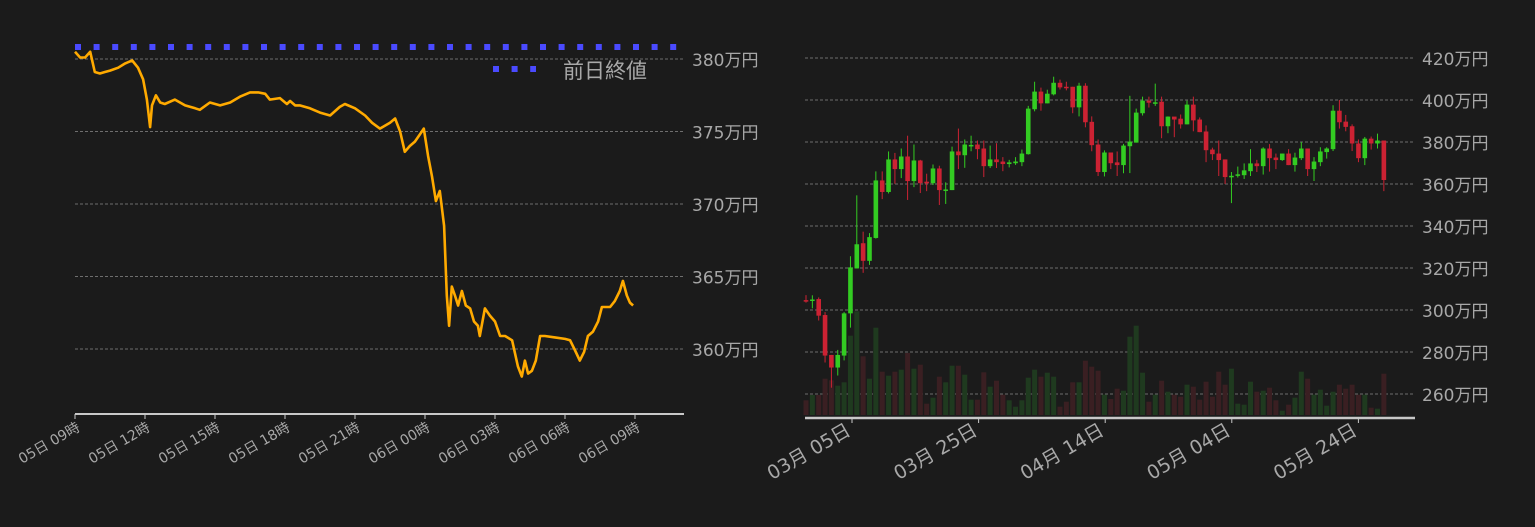 This screenshot has width=1535, height=527. Describe the element at coordinates (1455, 270) in the screenshot. I see `y-tick-label: 320万円` at that location.